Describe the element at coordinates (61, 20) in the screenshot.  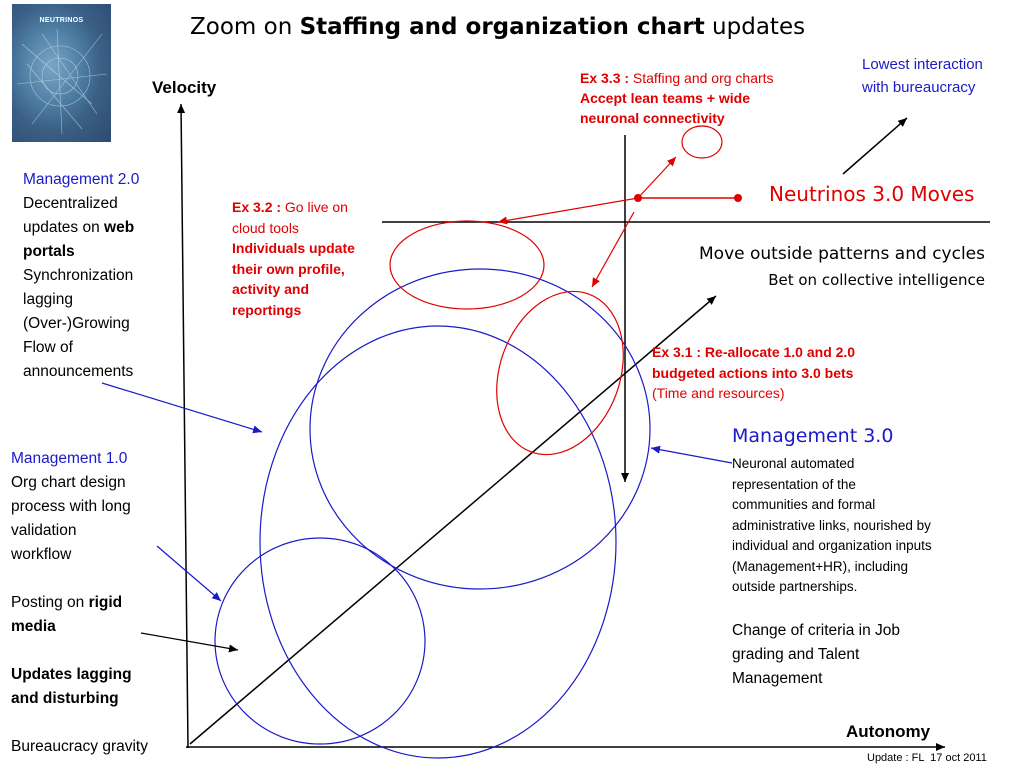
I see `cover-title: NEUTRINOS` at that location.